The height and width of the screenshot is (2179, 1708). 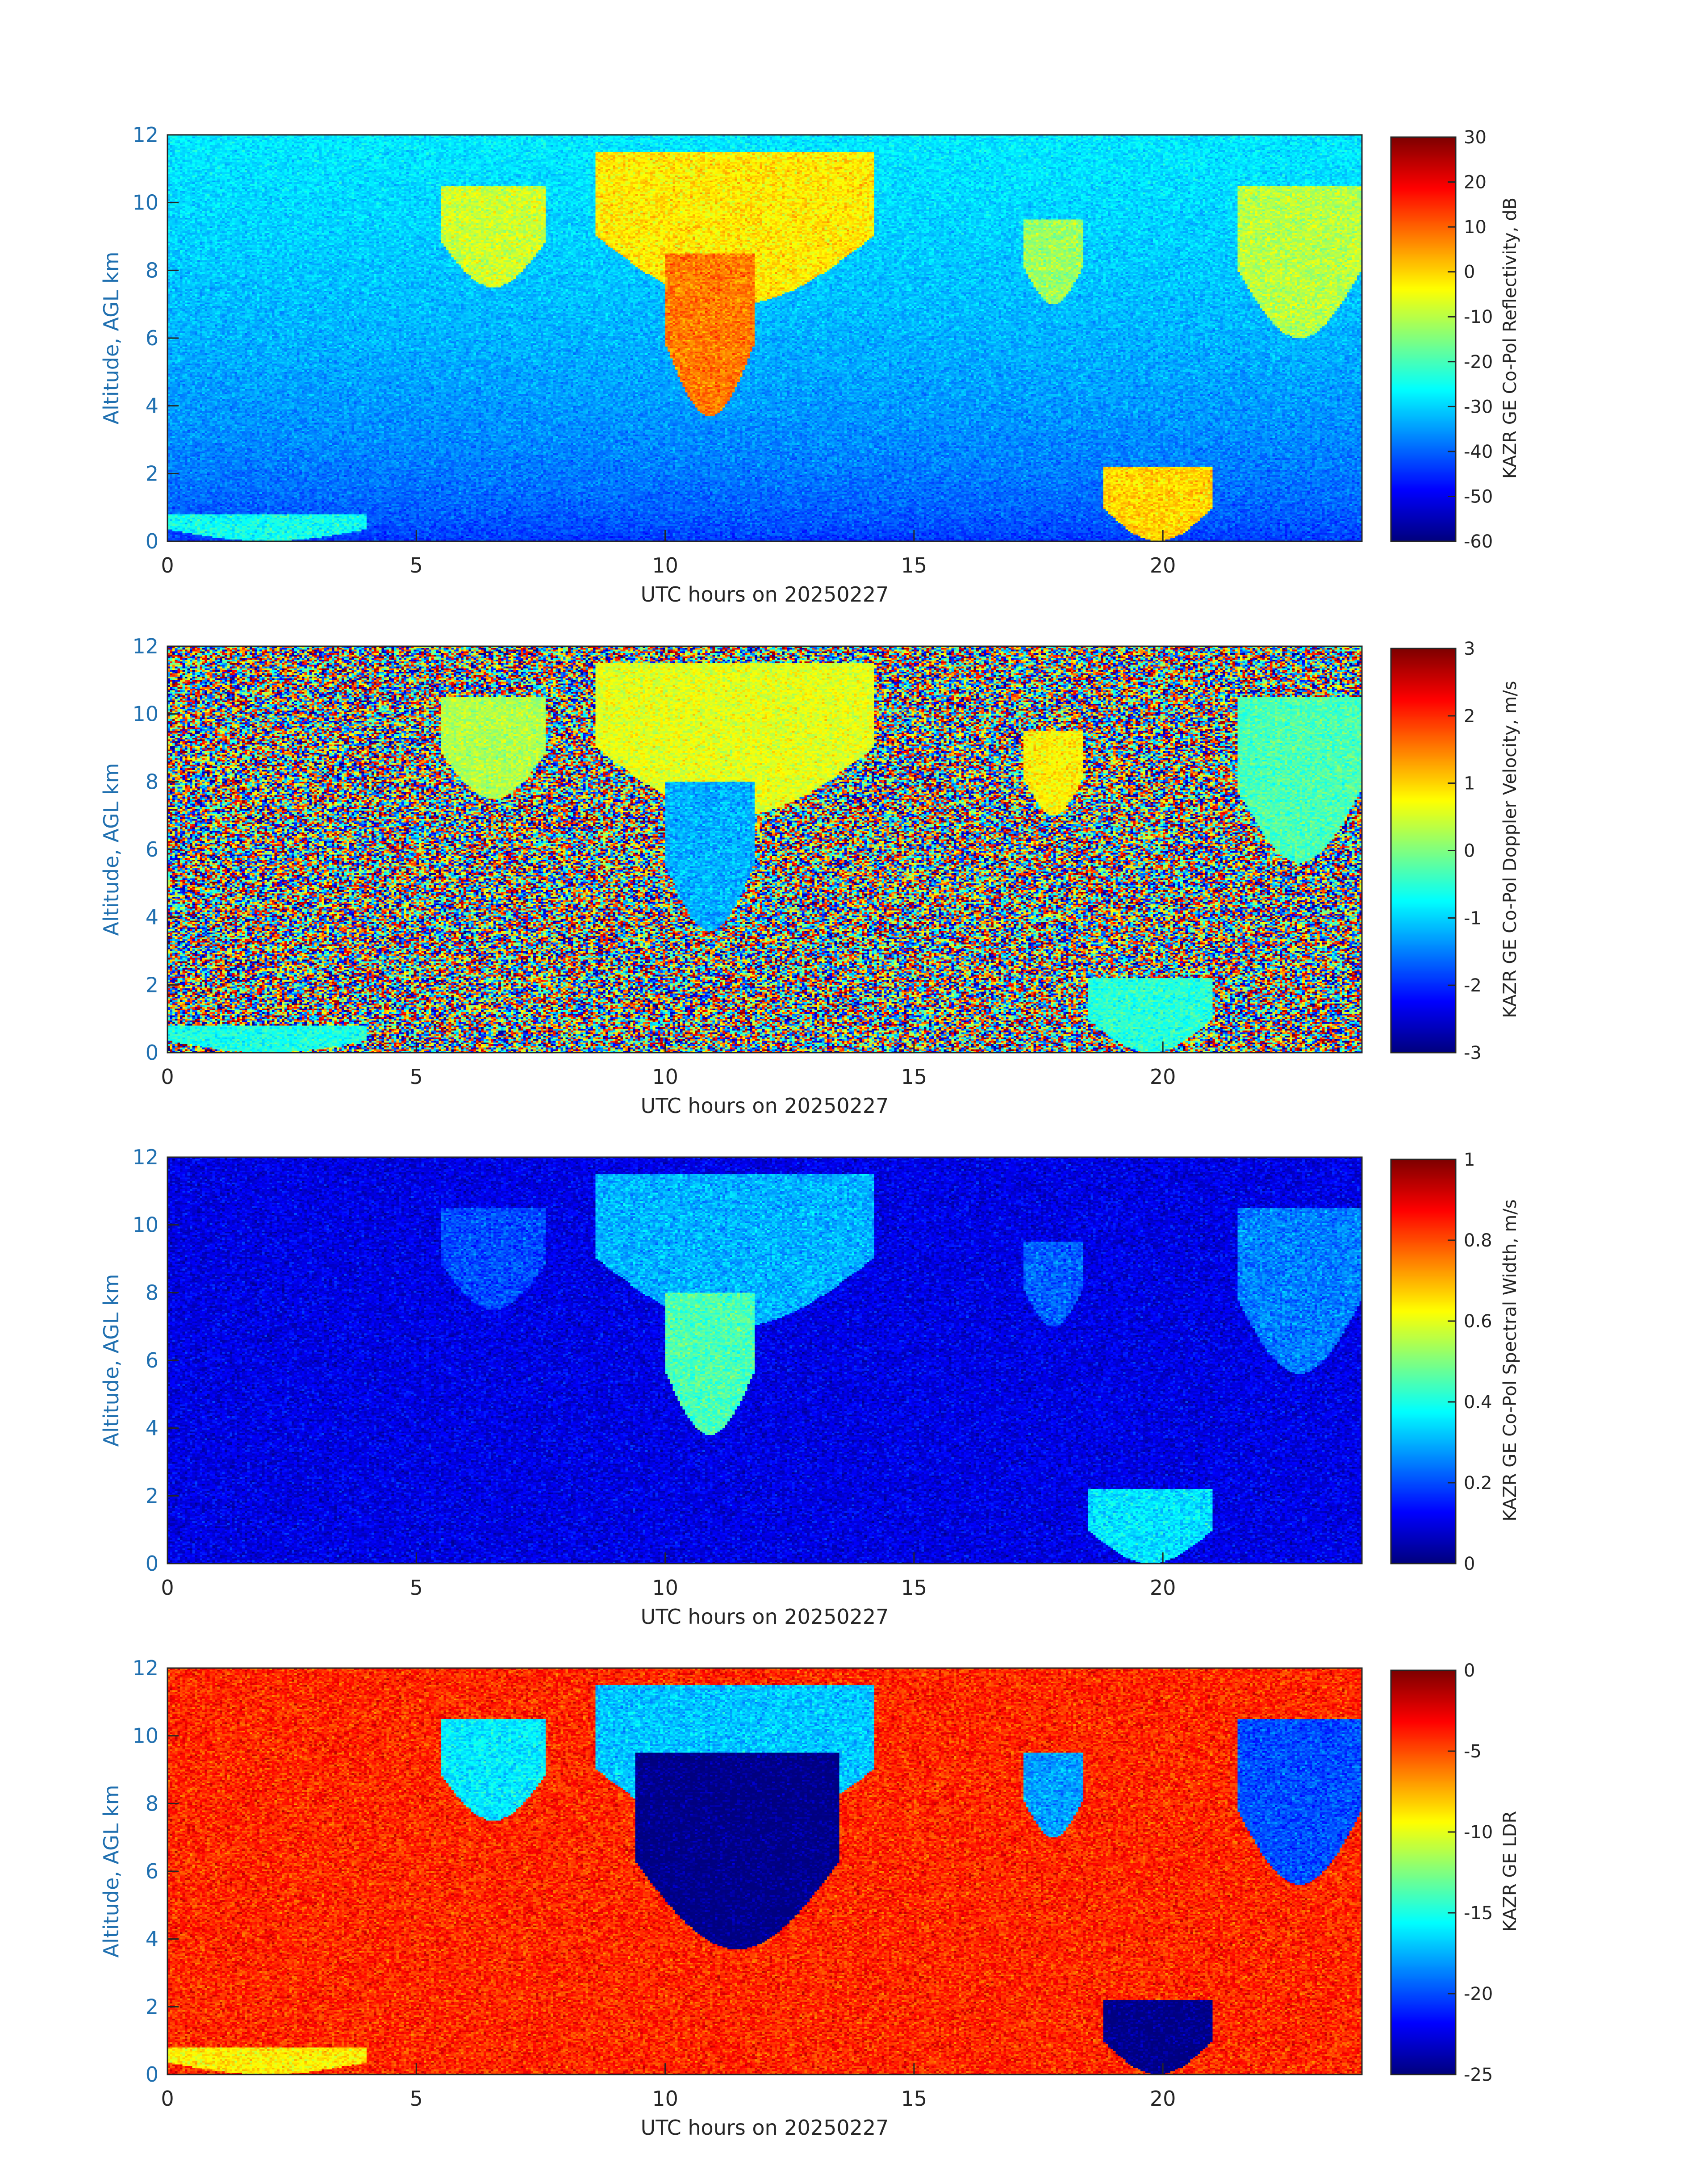 What do you see at coordinates (1510, 1872) in the screenshot?
I see `colorbar-label: KAZR GE LDR` at bounding box center [1510, 1872].